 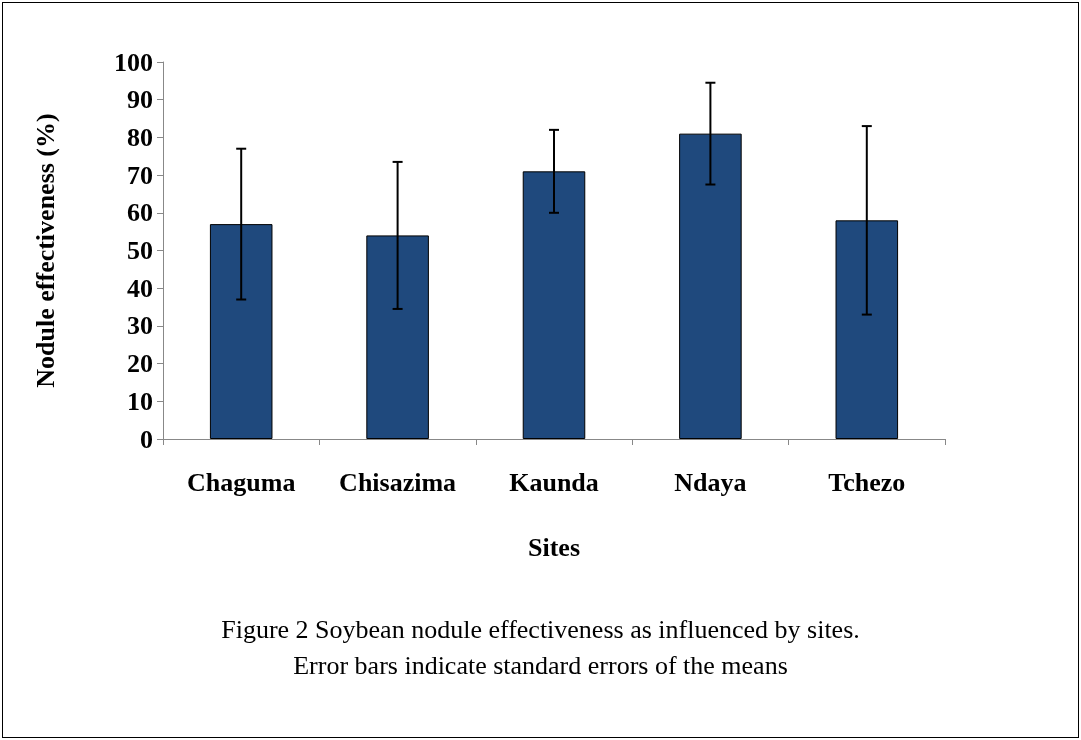 What do you see at coordinates (140, 401) in the screenshot?
I see `y-tick-label: 10` at bounding box center [140, 401].